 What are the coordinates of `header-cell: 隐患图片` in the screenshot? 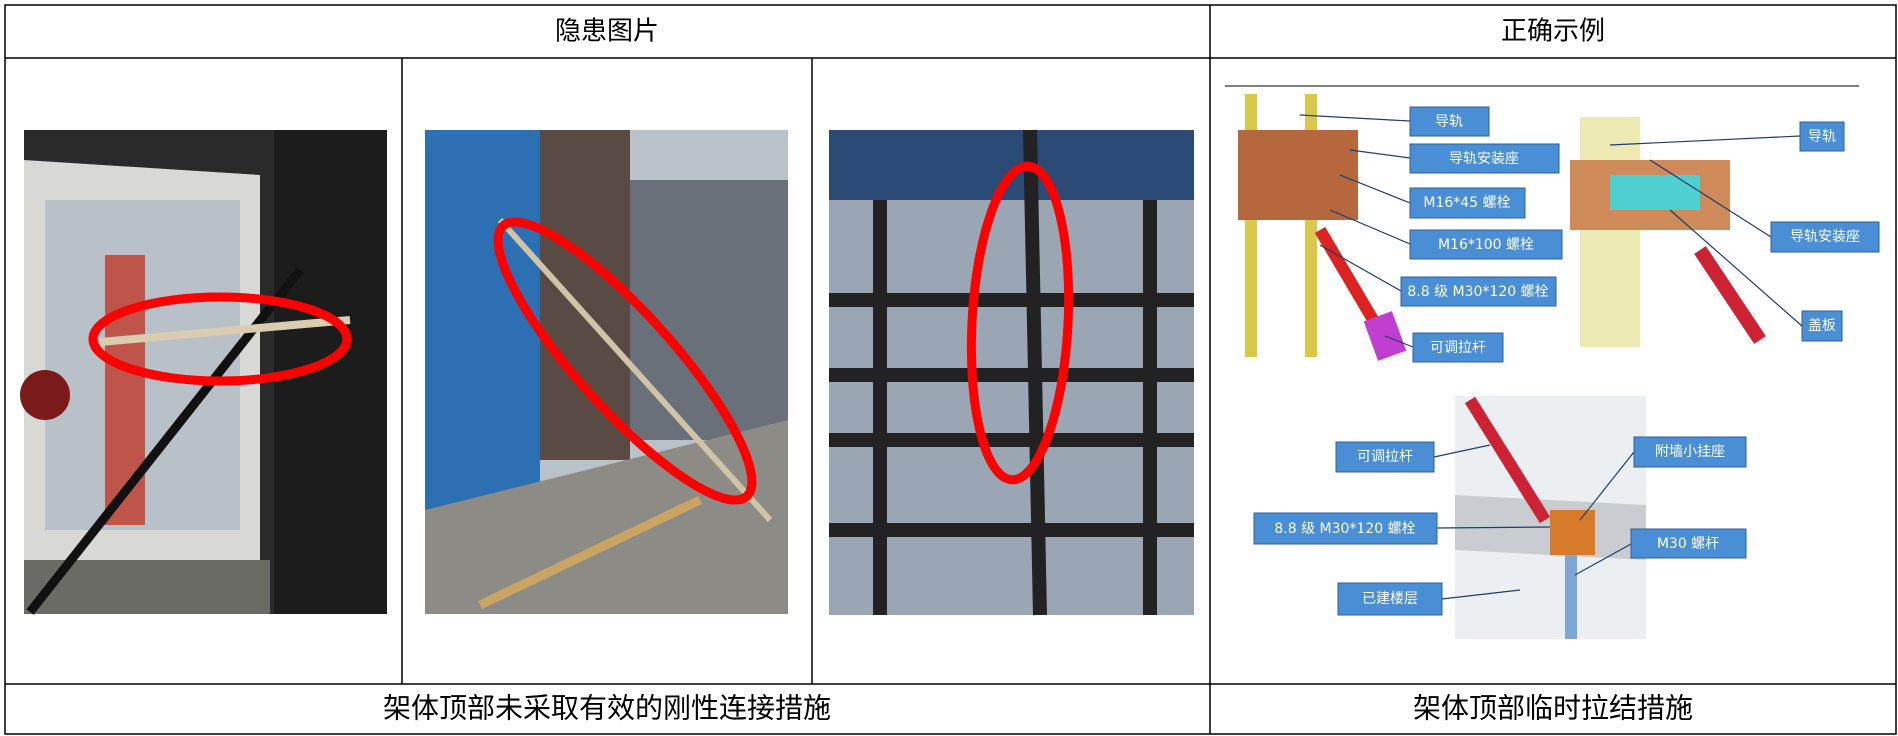 It's located at (607, 32).